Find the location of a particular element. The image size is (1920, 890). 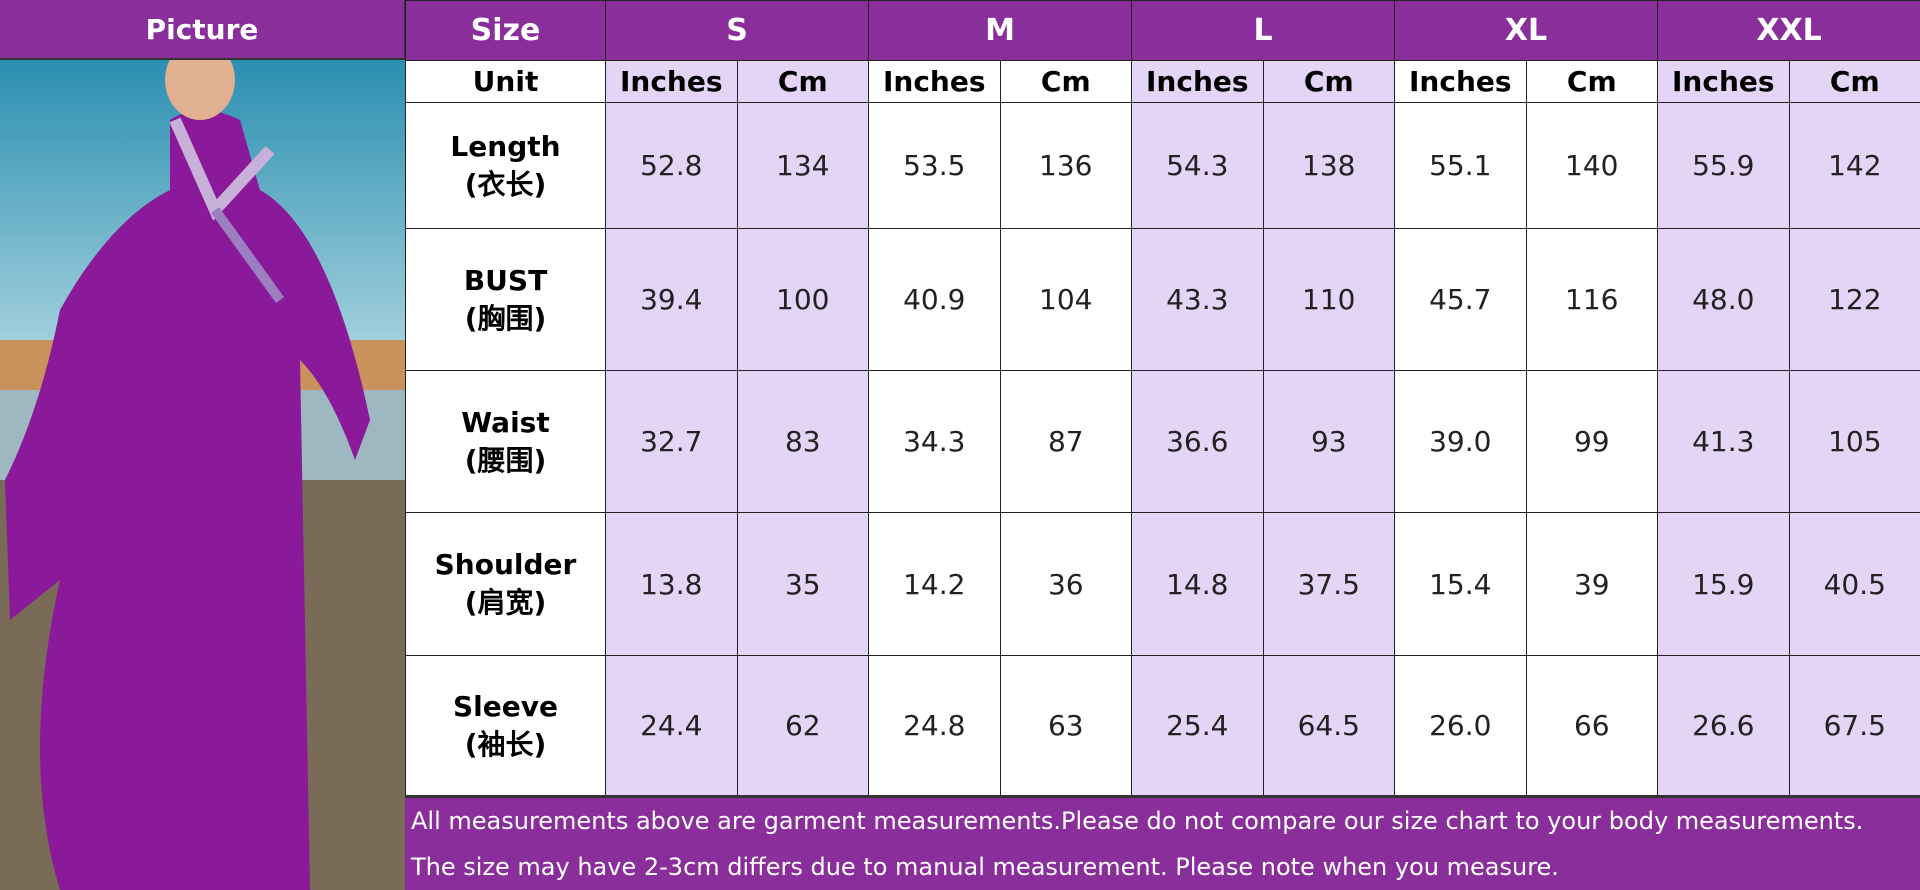

value-cell: 62 is located at coordinates (803, 725).